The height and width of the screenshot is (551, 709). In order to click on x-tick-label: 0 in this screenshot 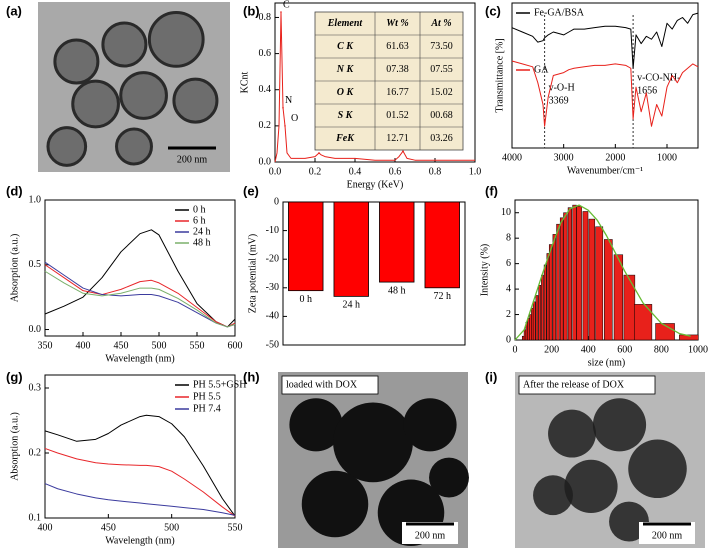, I will do `click(515, 349)`.